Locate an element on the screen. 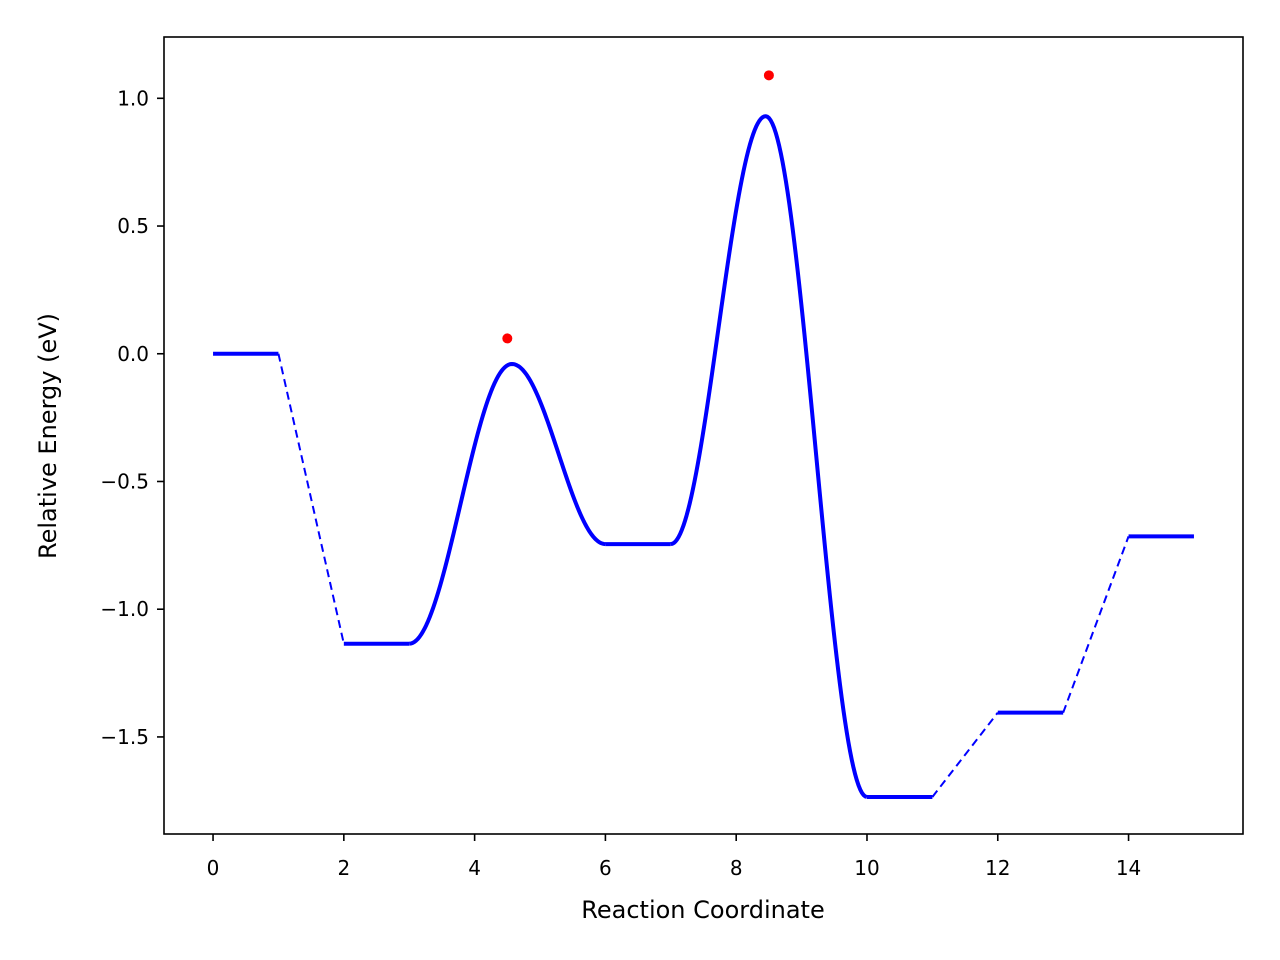 The image size is (1280, 960). y-tick-label-0: 1.0 is located at coordinates (133, 98).